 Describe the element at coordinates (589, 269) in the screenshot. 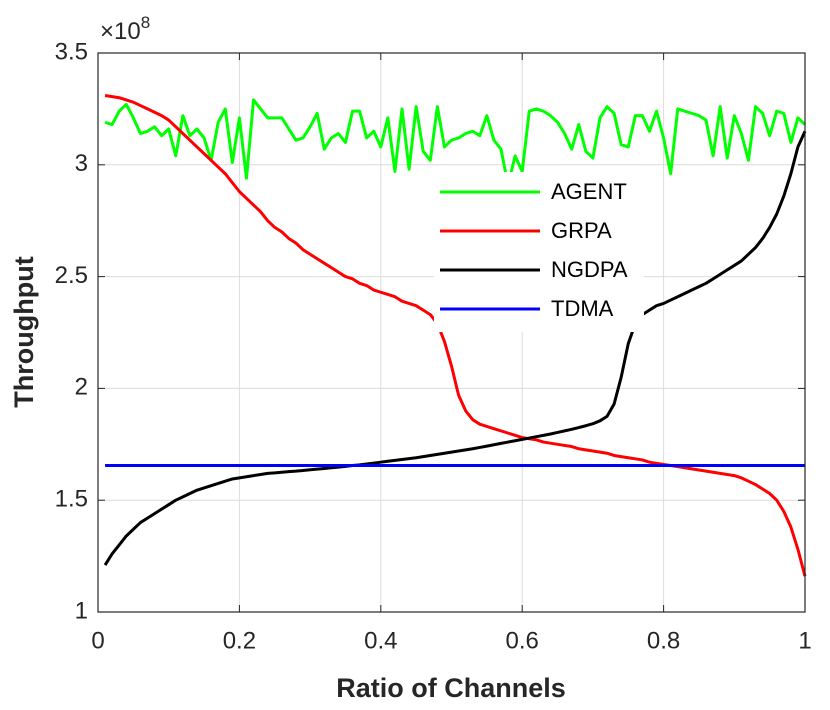

I see `legend-label: NGDPA` at that location.